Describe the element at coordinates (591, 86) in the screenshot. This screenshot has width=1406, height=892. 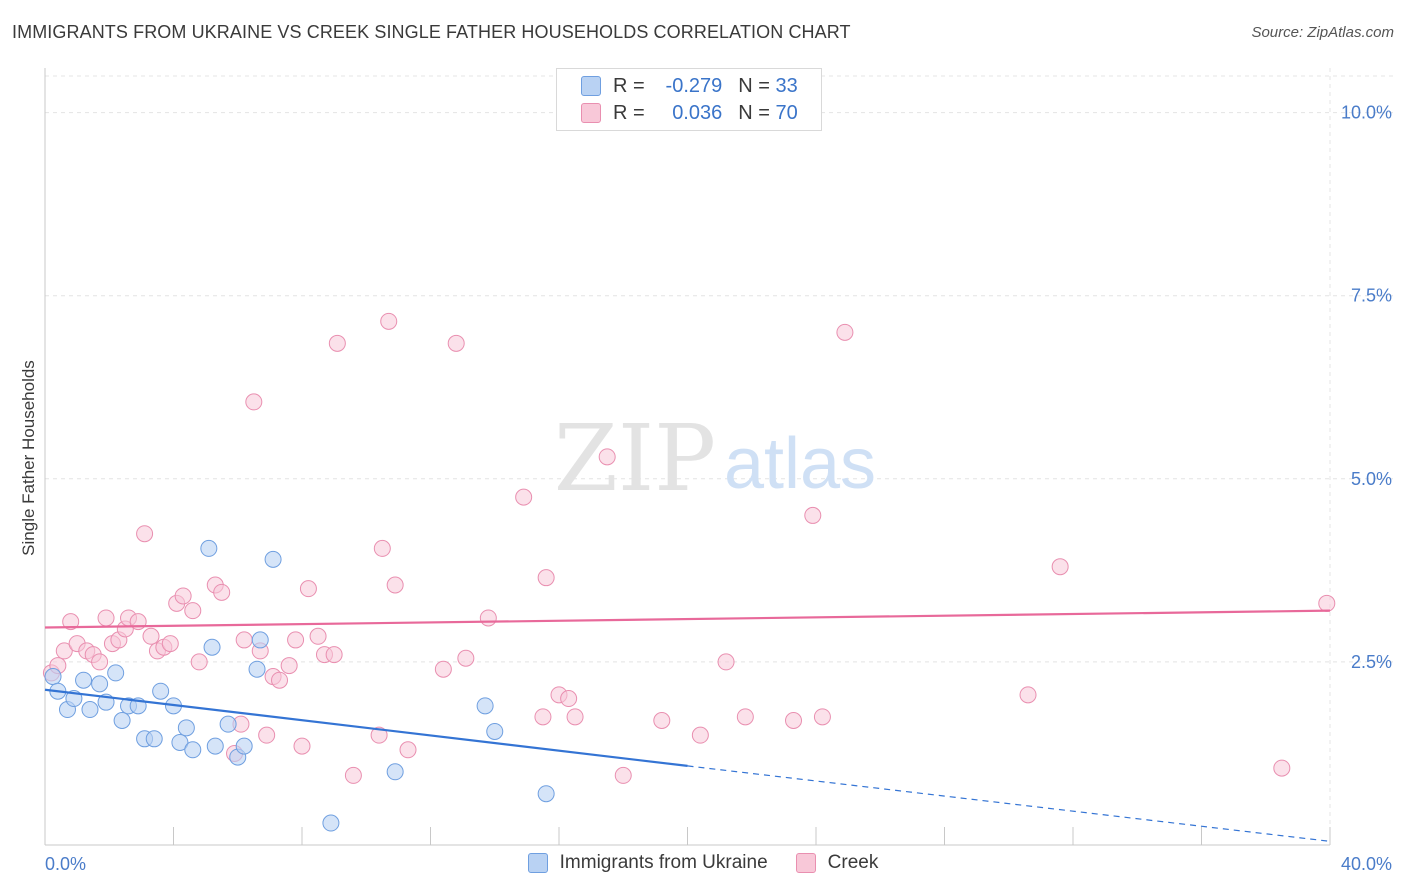
I see `blue-swatch` at that location.